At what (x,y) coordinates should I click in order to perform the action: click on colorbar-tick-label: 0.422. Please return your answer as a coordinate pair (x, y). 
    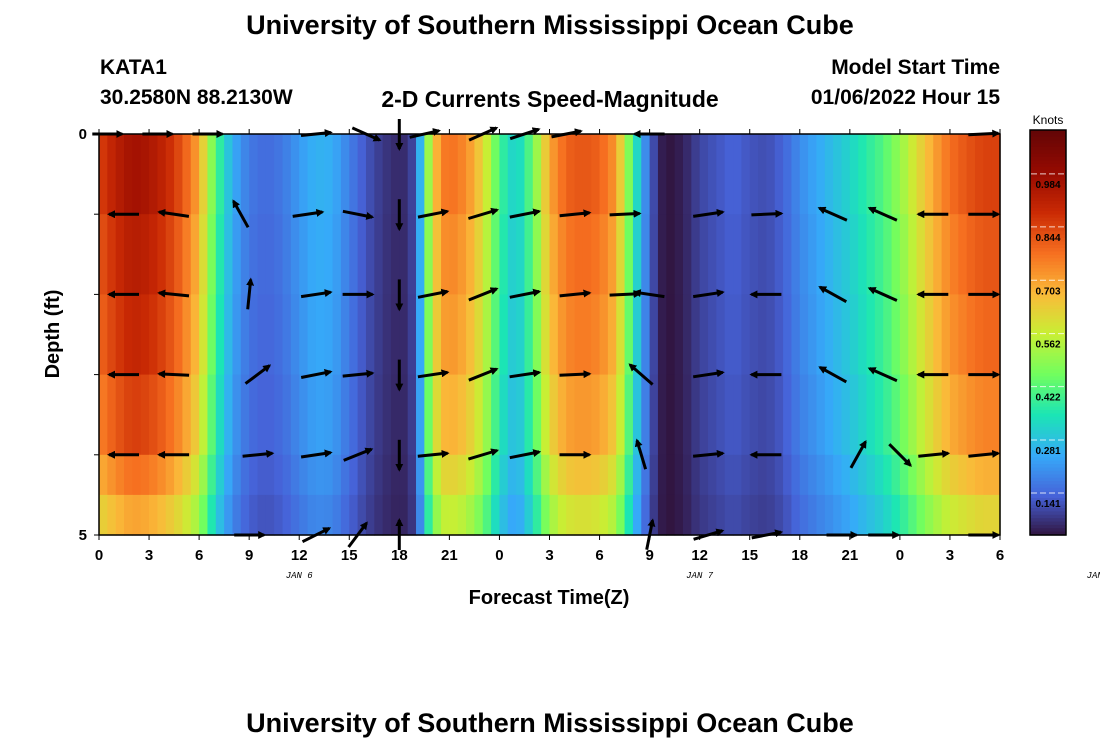
    Looking at the image, I should click on (1047, 398).